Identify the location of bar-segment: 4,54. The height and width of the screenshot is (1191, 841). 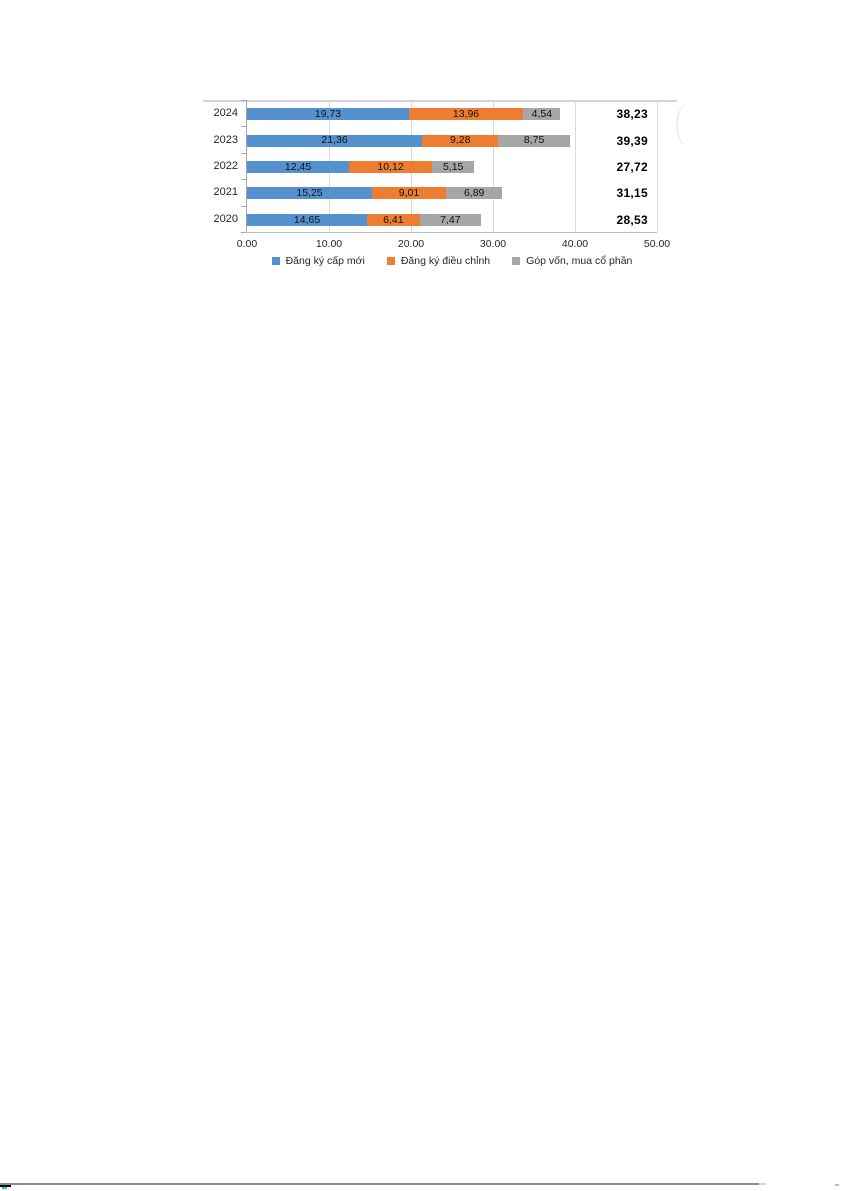
(542, 114).